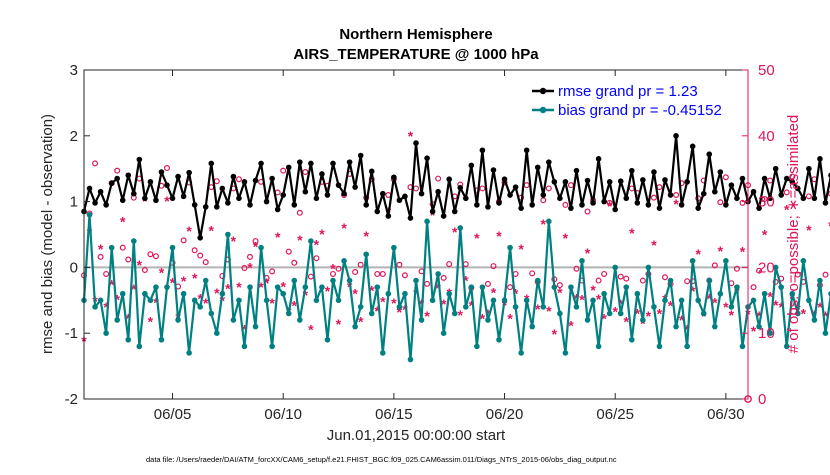 Image resolution: width=830 pixels, height=475 pixels. I want to click on legend-rmse-marker, so click(543, 91).